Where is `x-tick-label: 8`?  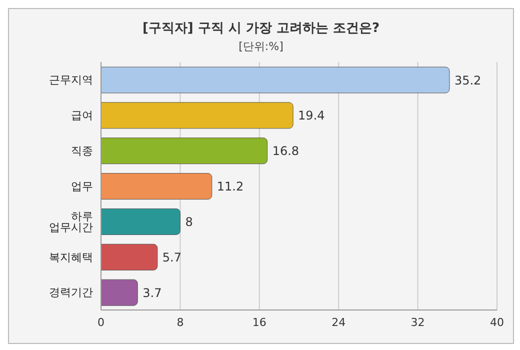
x-tick-label: 8 is located at coordinates (180, 322).